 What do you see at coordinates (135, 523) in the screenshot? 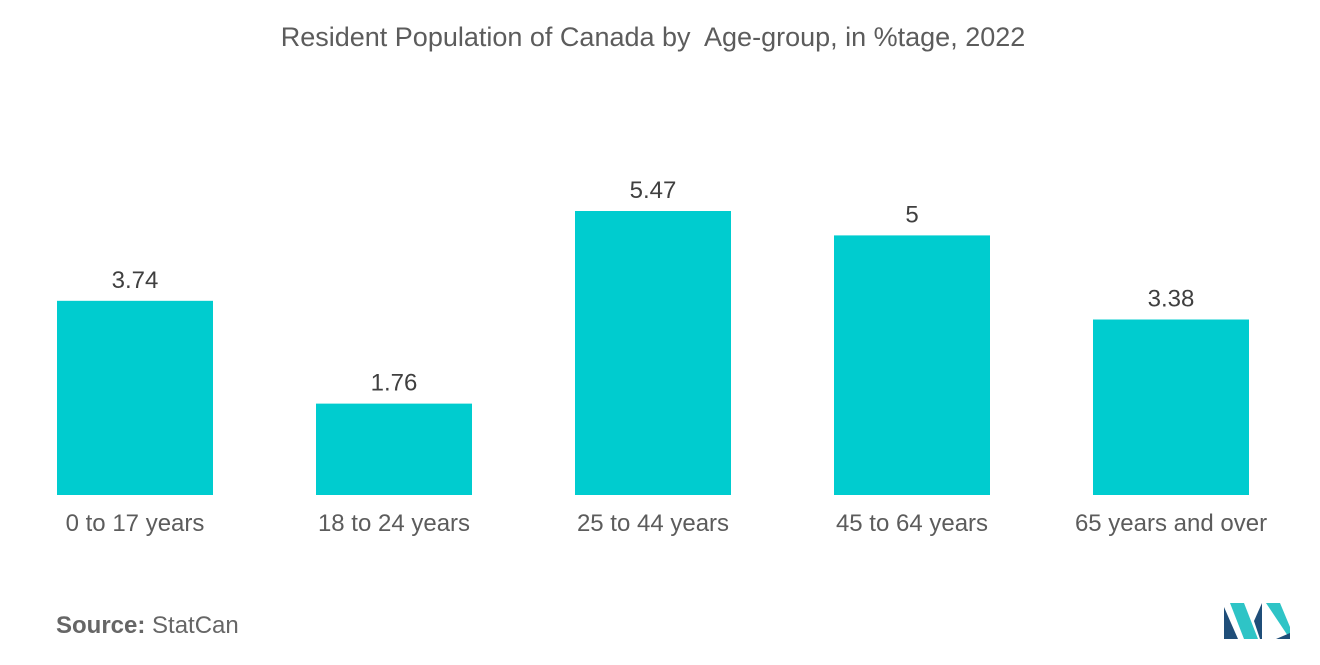
I see `category-label-0: 0 to 17 years` at bounding box center [135, 523].